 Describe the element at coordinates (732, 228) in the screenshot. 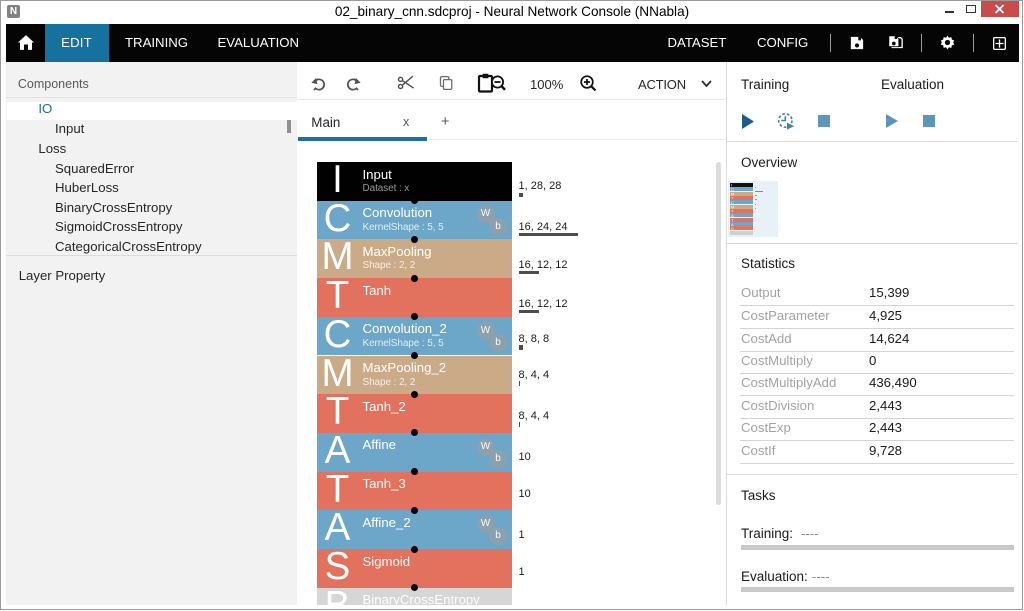

I see `svg-text: S` at that location.